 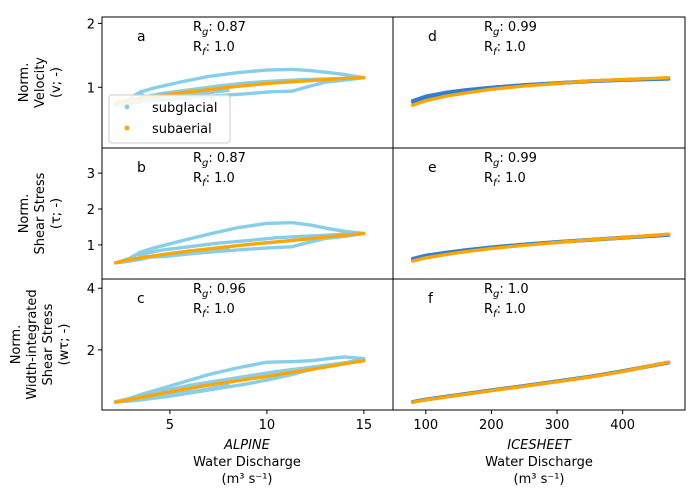 What do you see at coordinates (205, 82) in the screenshot?
I see `panel-a: 1 2 a Rg: 0.87 Rf: 1.0 Norm. Velocity (v; -)` at bounding box center [205, 82].